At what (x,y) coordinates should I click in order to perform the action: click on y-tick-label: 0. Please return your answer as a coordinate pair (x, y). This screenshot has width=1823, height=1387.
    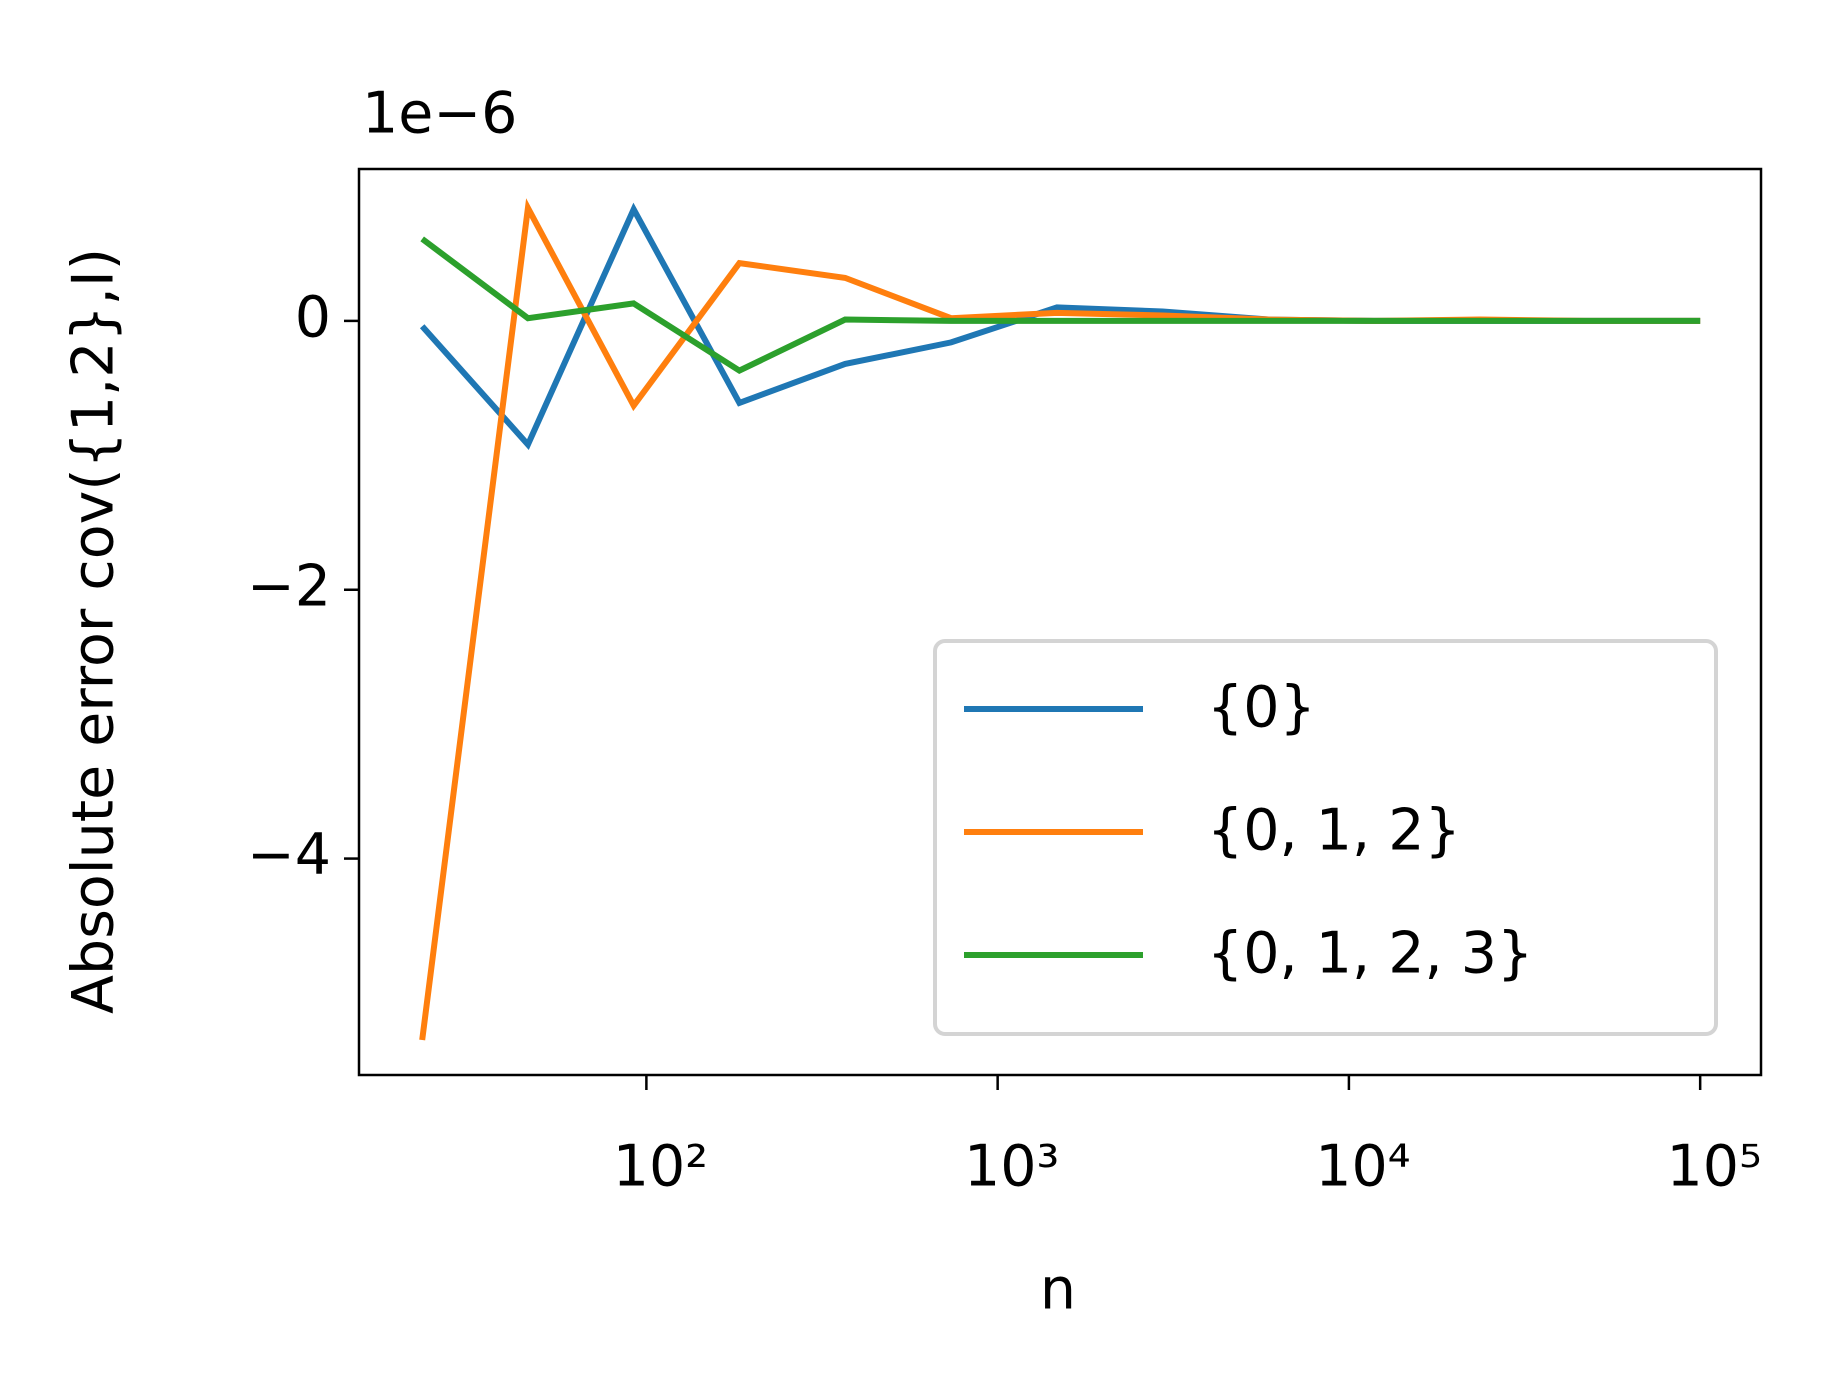
    Looking at the image, I should click on (313, 318).